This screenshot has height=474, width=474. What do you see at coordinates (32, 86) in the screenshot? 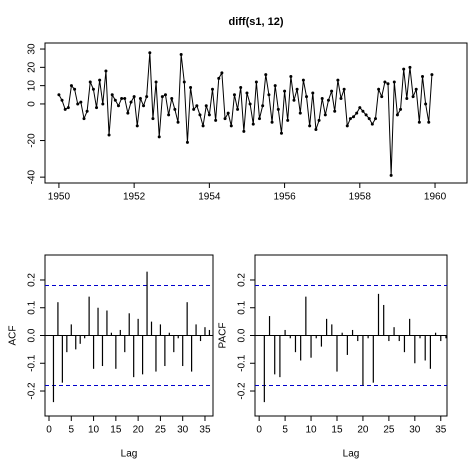
I see `y-tick-label: 10` at bounding box center [32, 86].